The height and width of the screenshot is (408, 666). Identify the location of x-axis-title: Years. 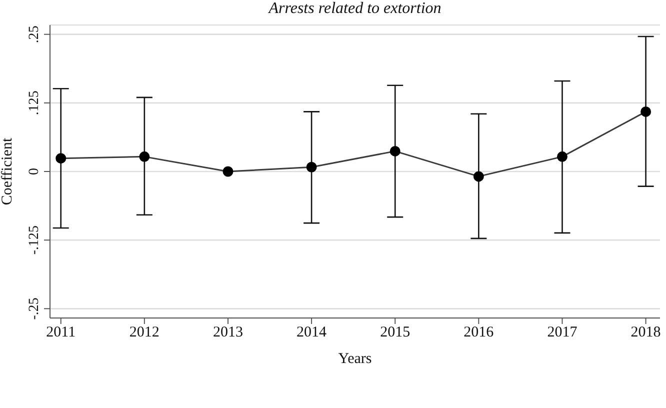
(355, 359).